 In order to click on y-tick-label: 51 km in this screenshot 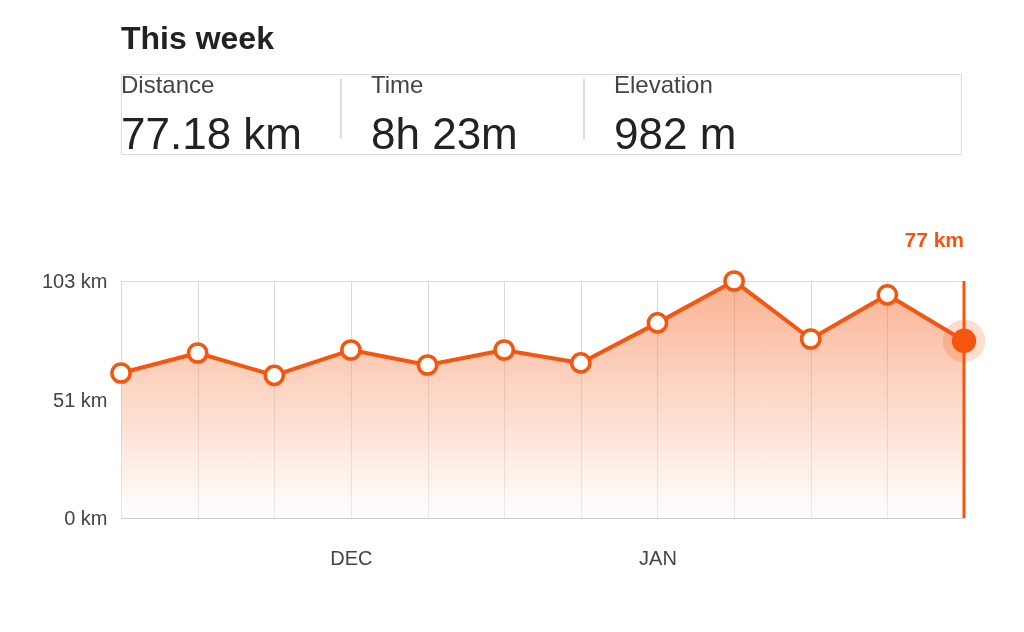, I will do `click(80, 400)`.